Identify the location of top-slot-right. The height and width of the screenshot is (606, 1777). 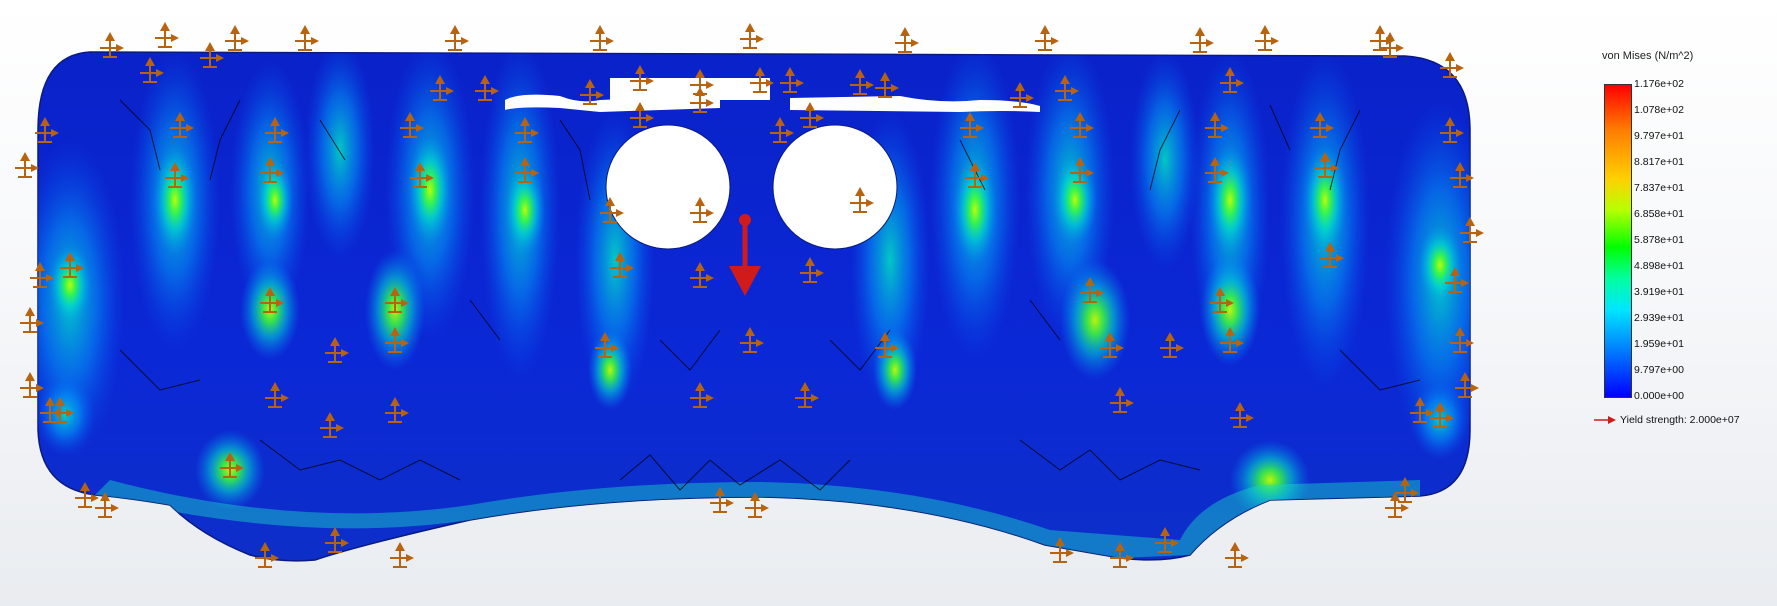
(915, 104).